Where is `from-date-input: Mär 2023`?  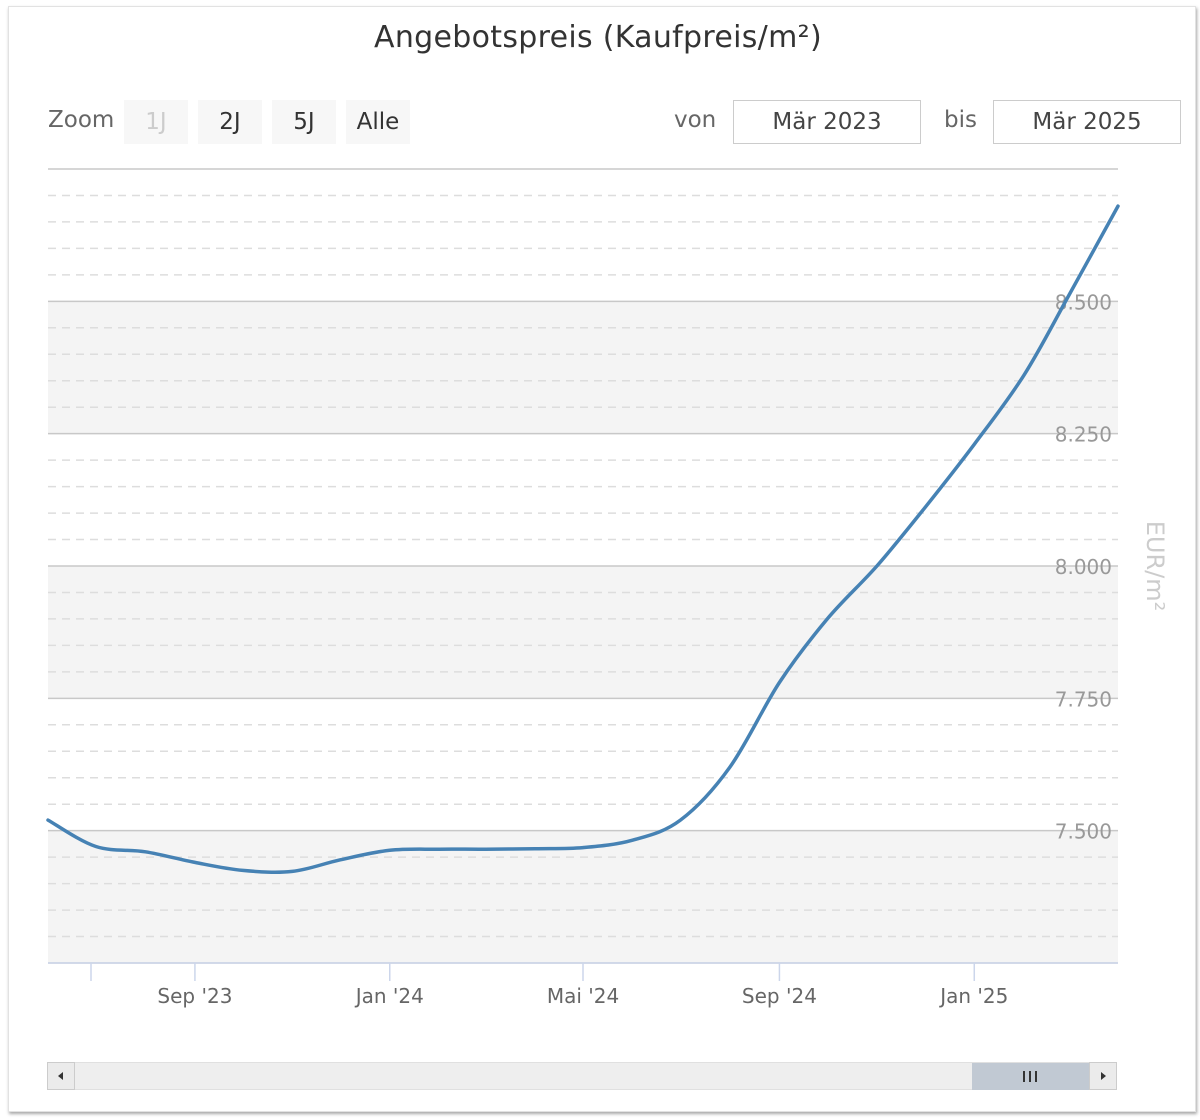
from-date-input: Mär 2023 is located at coordinates (827, 122).